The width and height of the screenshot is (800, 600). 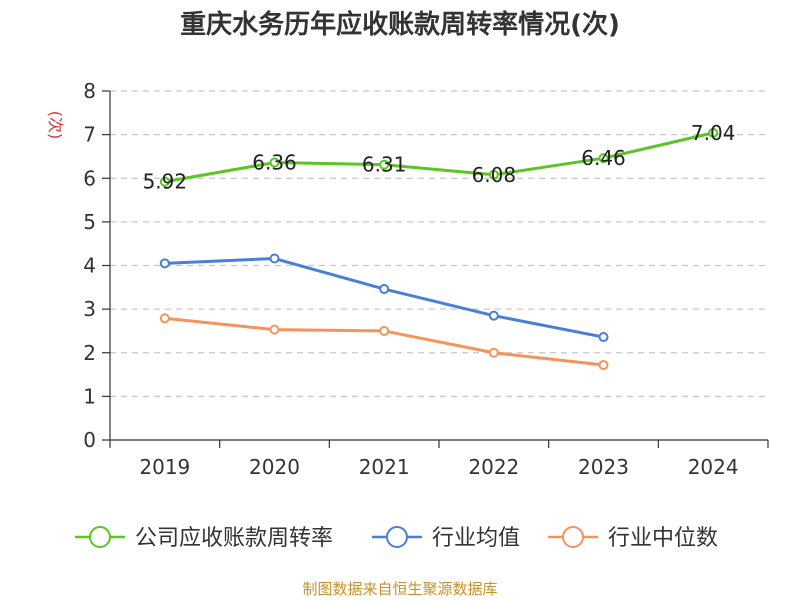 I want to click on y-tick-label: 4, so click(x=89, y=266).